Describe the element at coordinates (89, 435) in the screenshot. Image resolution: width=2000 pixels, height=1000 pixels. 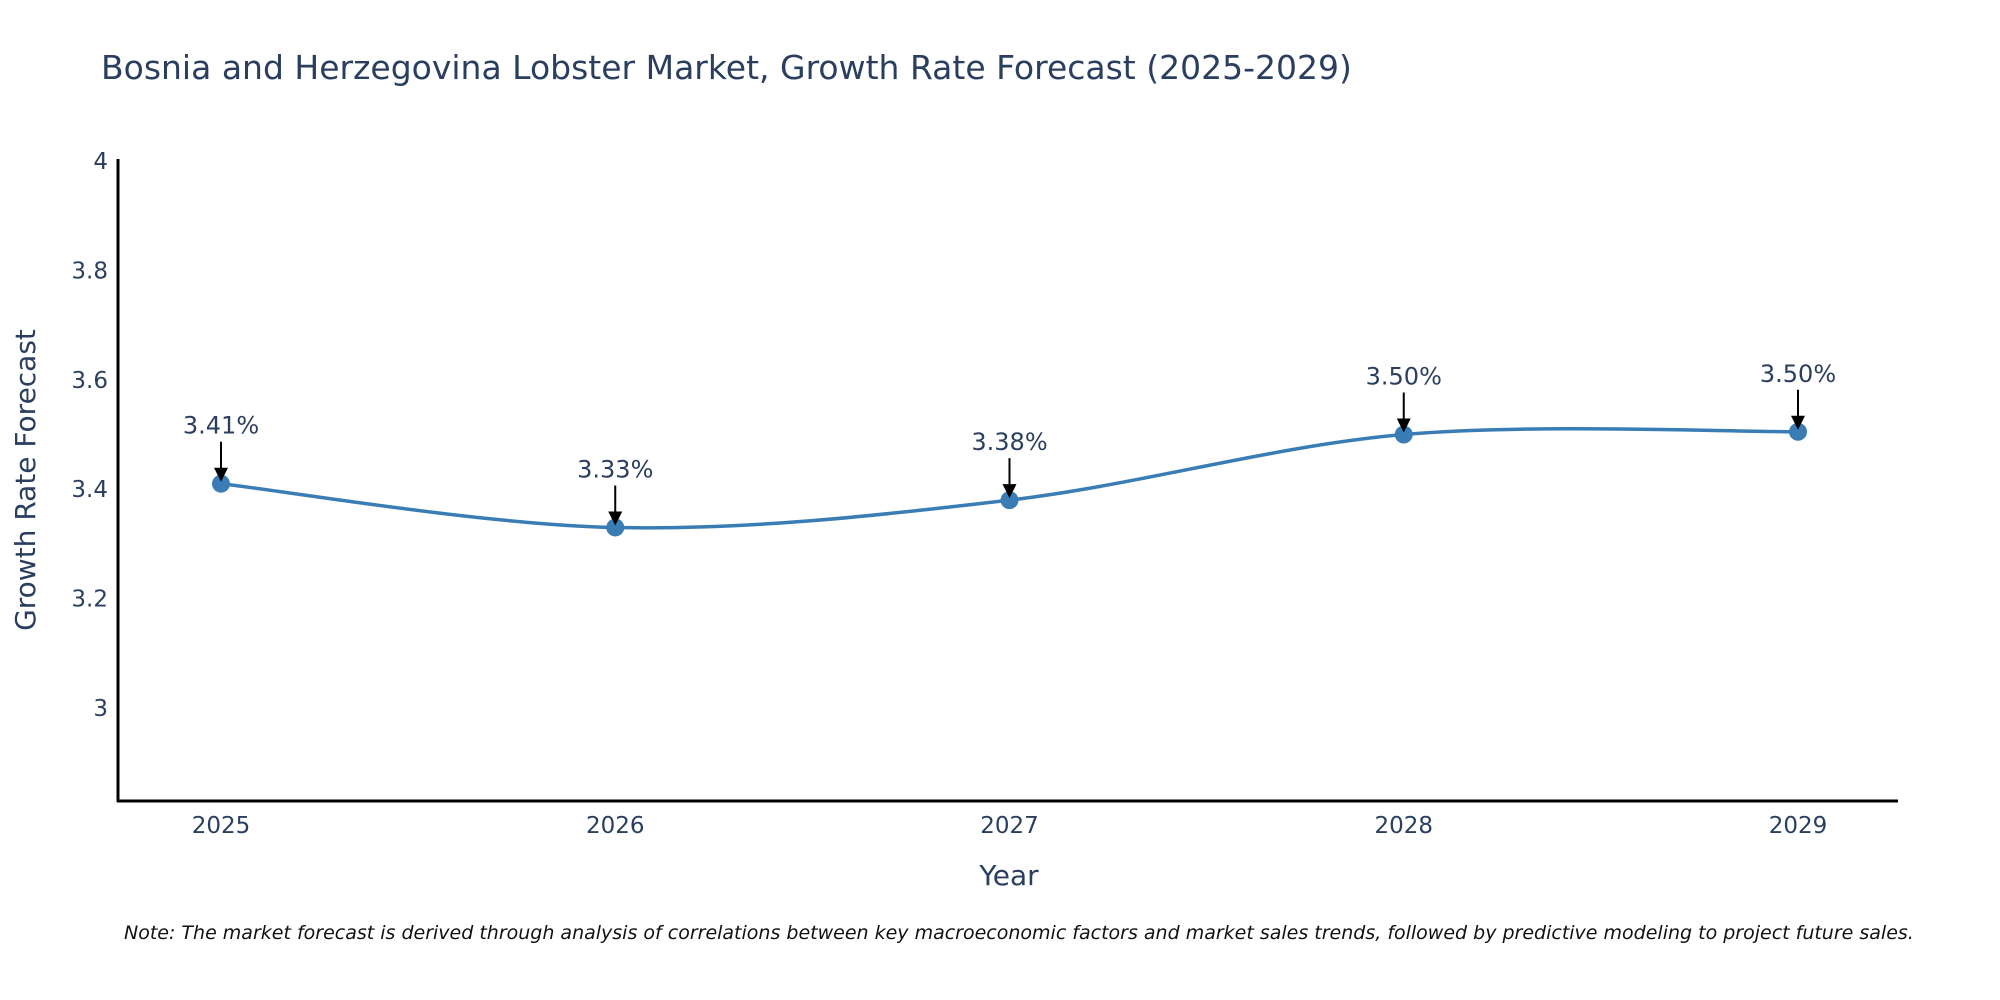
I see `y-axis-ticks: 3 3.2 3.4 3.6 3.8 4` at that location.